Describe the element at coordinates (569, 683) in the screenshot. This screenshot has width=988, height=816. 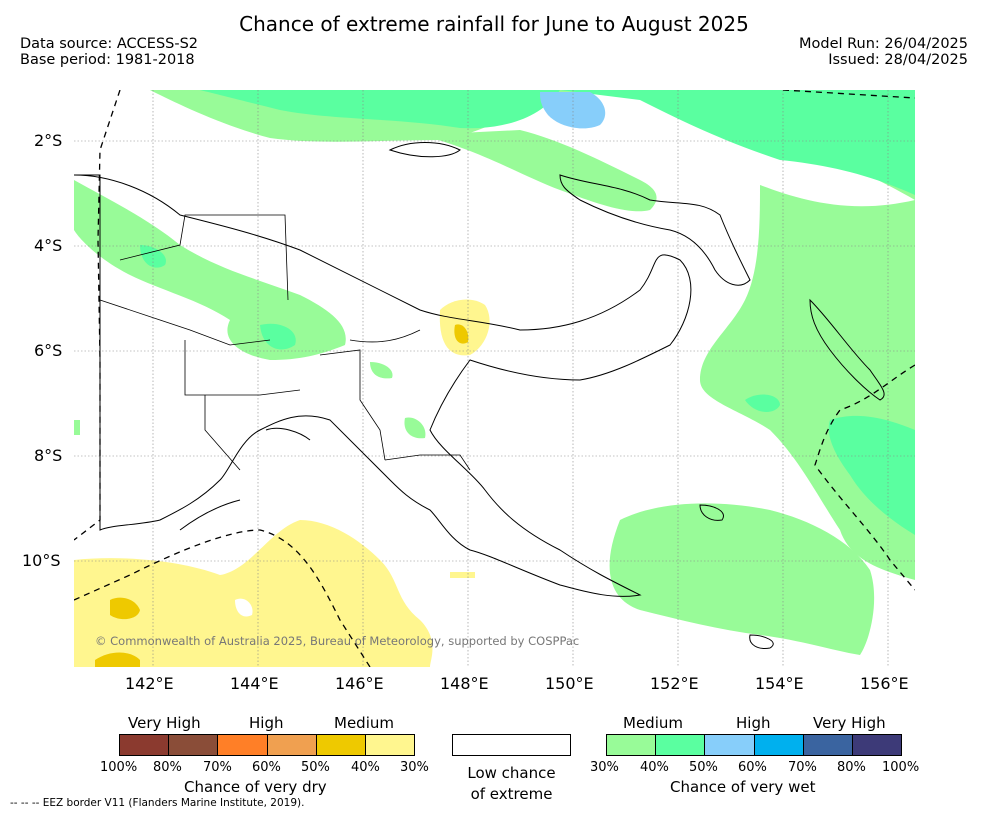
I see `lon-label: 150°E` at that location.